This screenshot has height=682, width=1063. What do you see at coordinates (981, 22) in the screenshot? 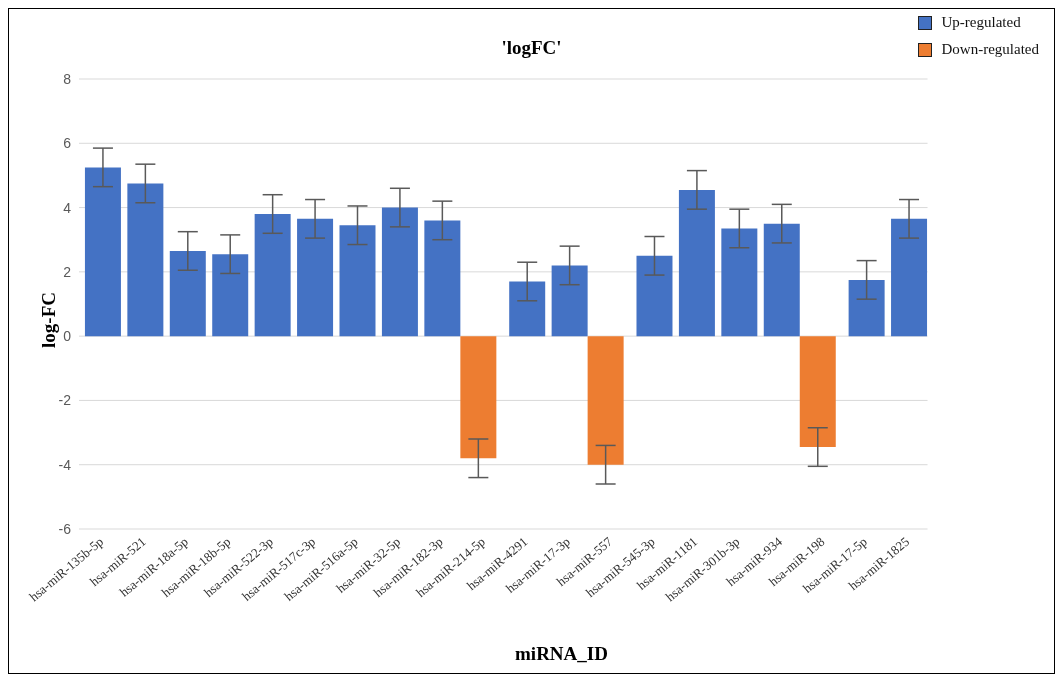
I see `legend-label: Up-regulated` at bounding box center [981, 22].